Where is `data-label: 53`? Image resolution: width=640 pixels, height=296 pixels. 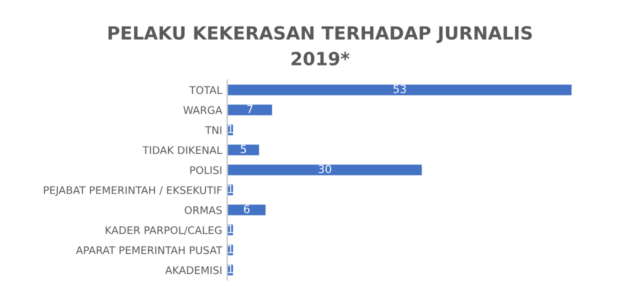
data-label: 53 is located at coordinates (400, 89).